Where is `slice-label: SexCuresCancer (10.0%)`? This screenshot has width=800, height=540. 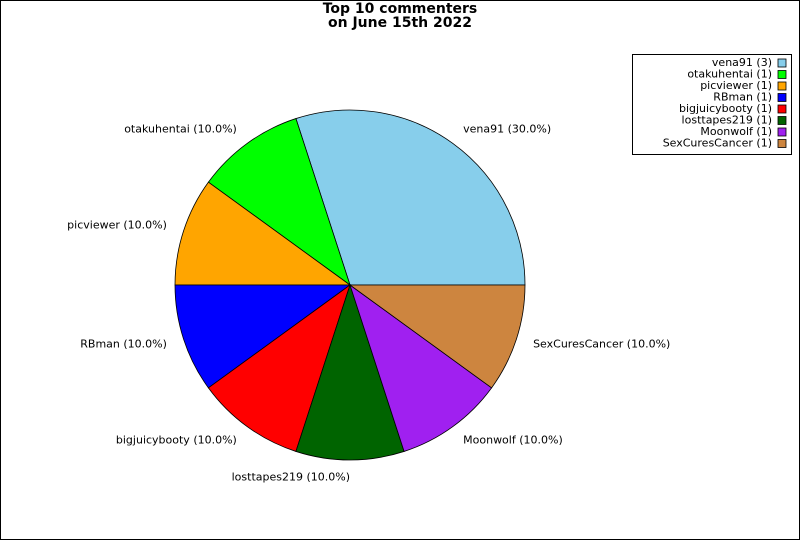 slice-label: SexCuresCancer (10.0%) is located at coordinates (601, 343).